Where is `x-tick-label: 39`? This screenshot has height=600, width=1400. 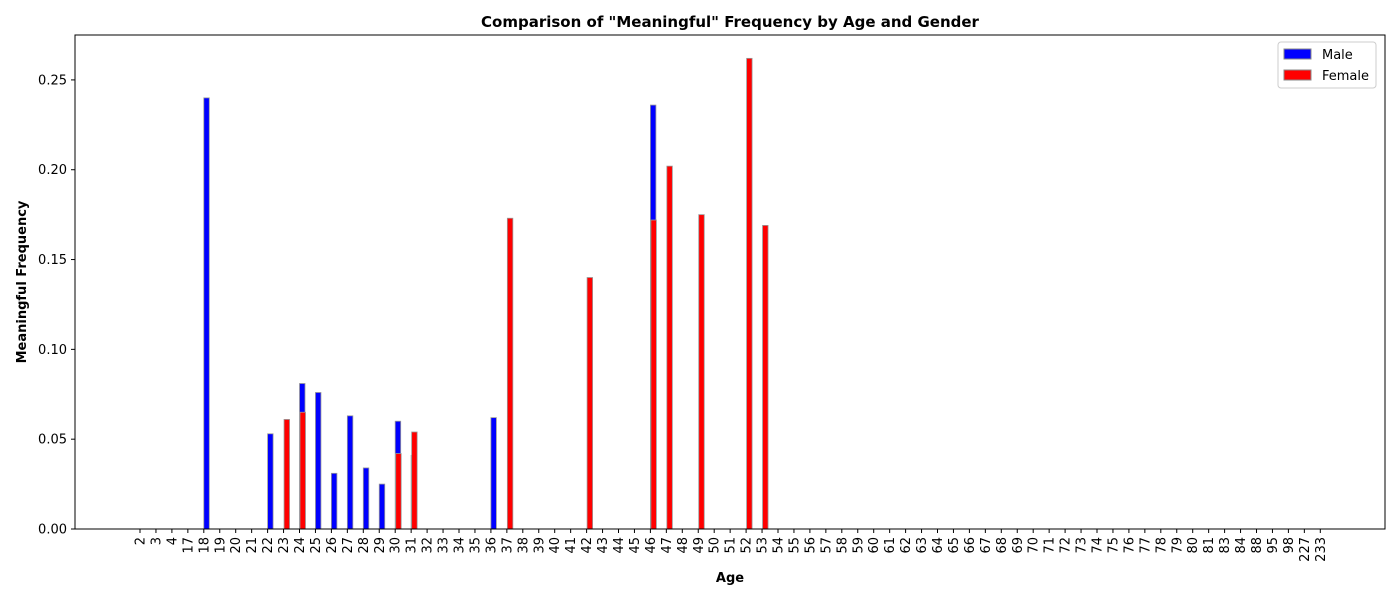 x-tick-label: 39 is located at coordinates (539, 545).